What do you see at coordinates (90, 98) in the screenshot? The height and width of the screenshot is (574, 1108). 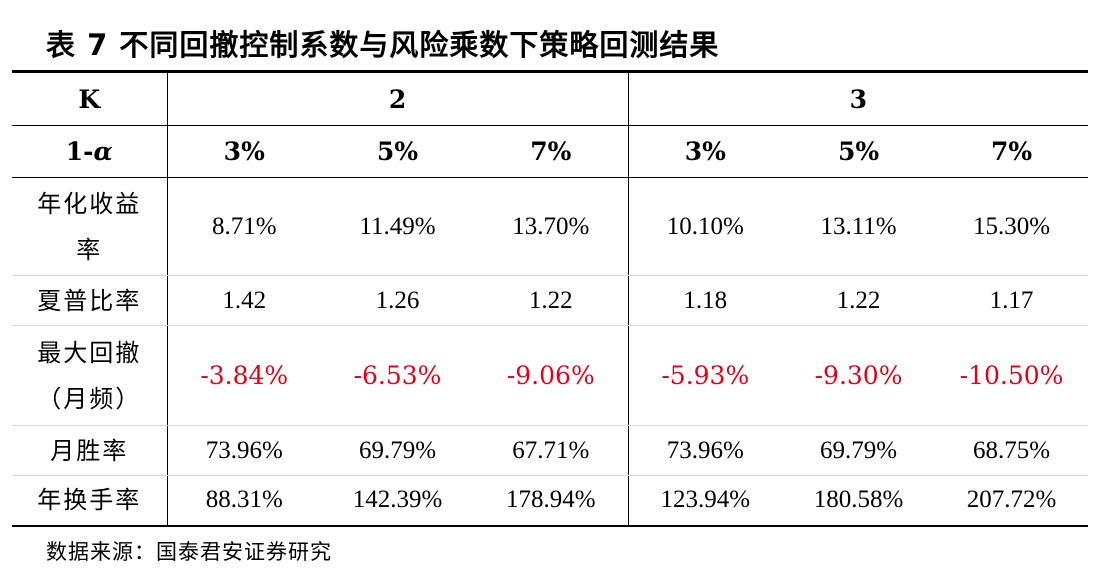 I see `k-label: K` at bounding box center [90, 98].